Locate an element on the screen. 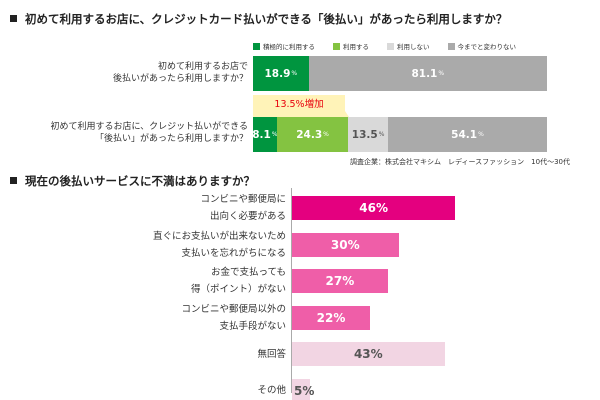  q1-stacked-bar-credit-deferred: 8.1%24.3%13.5%54.1% is located at coordinates (400, 134).